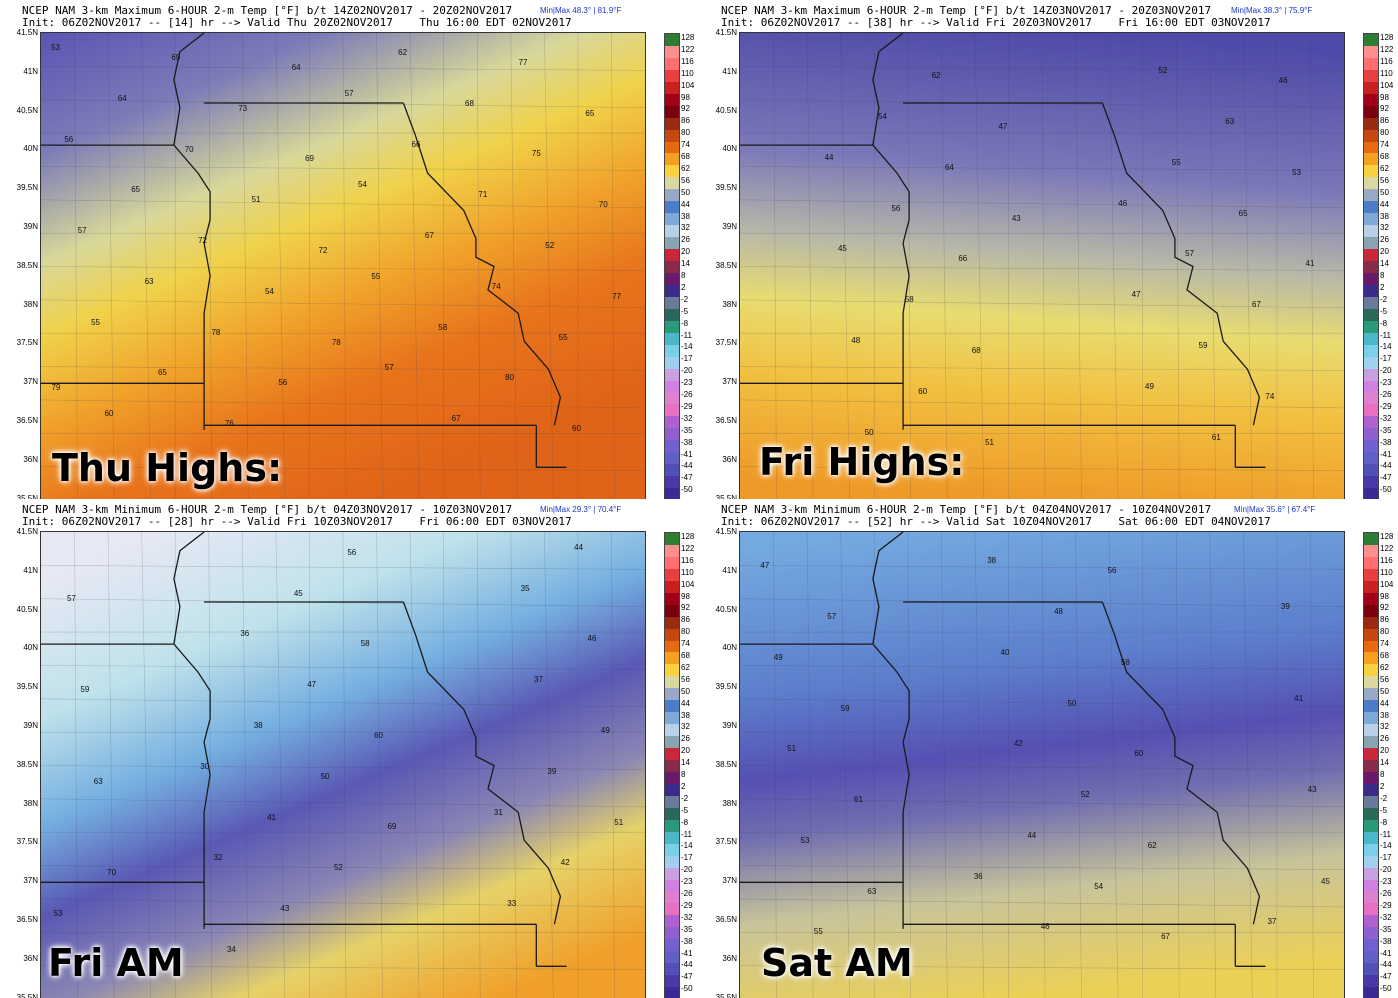 This screenshot has width=1398, height=998. Describe the element at coordinates (832, 616) in the screenshot. I see `temperature-value: 57` at that location.